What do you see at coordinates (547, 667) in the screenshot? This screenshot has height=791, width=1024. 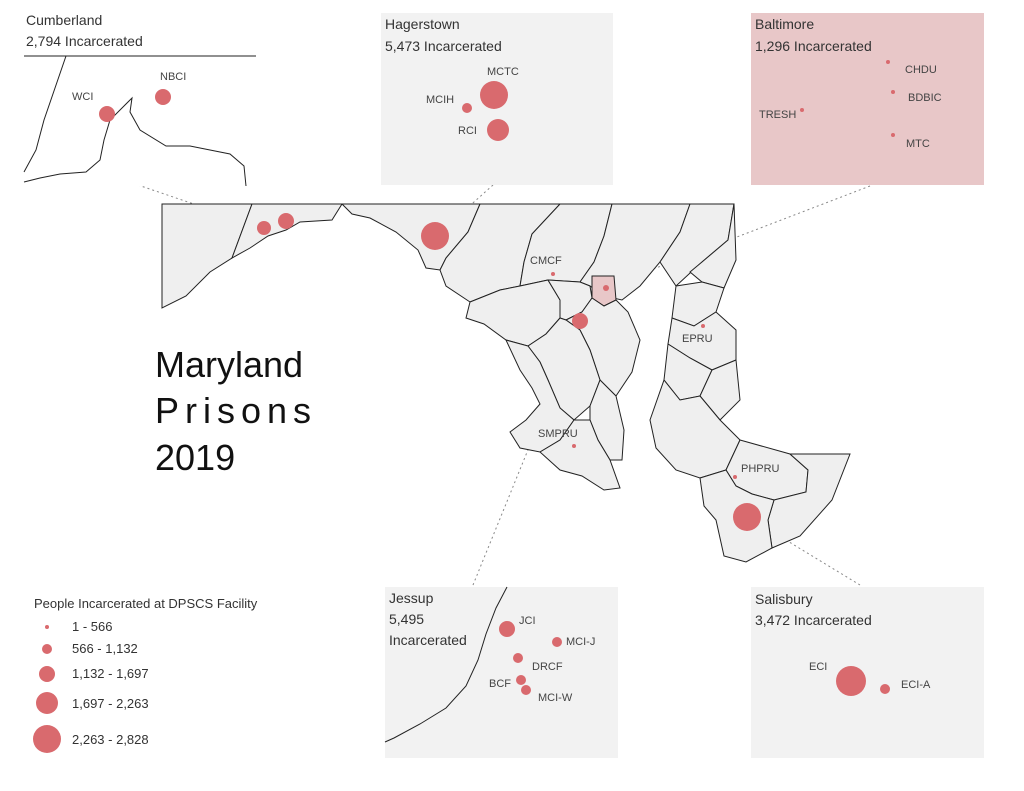 I see `inset-label-drcf: DRCF` at bounding box center [547, 667].